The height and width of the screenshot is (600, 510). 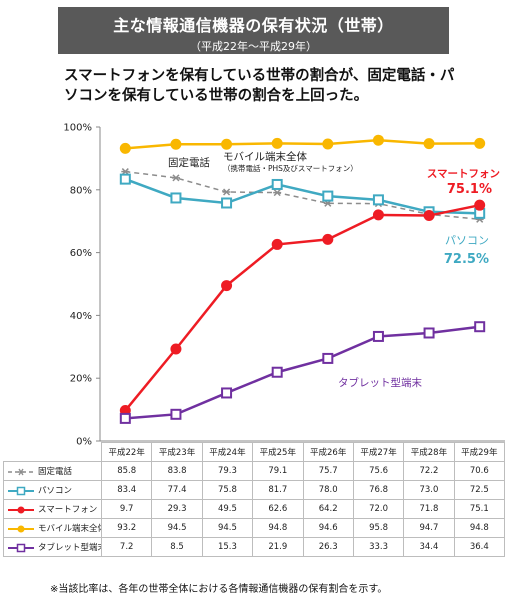 What do you see at coordinates (70, 529) in the screenshot?
I see `table-row-label: モバイル端末全体` at bounding box center [70, 529].